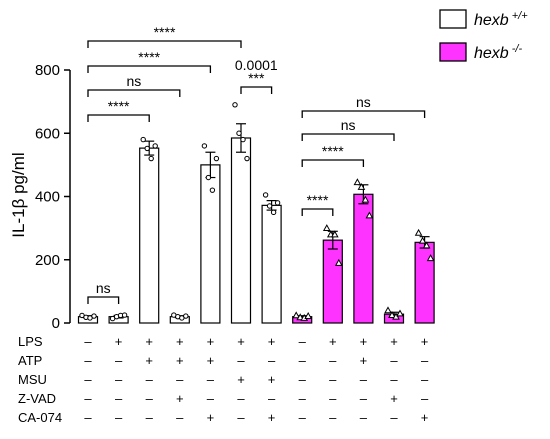 This screenshot has height=439, width=550. I want to click on legend-superscript: +/+, so click(519, 16).